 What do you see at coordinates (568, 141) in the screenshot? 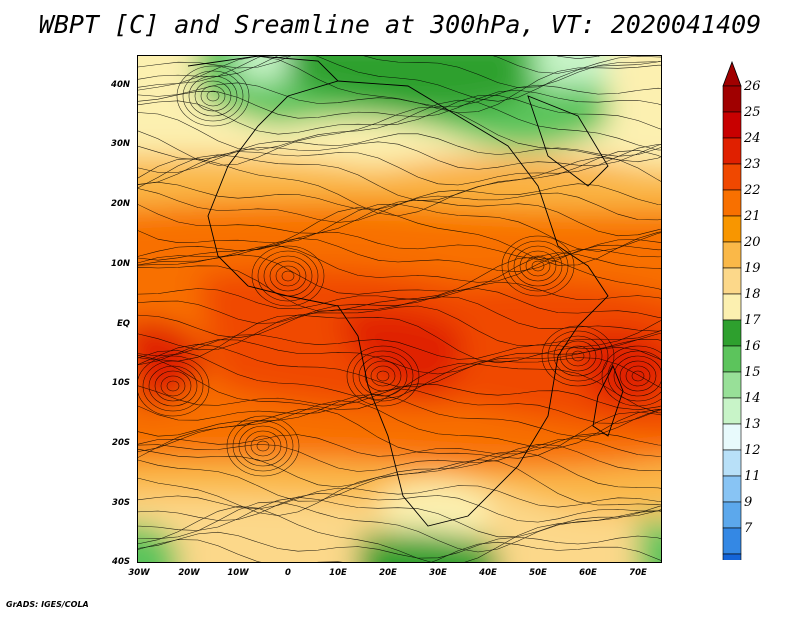
I see `arabia-coastline` at bounding box center [568, 141].